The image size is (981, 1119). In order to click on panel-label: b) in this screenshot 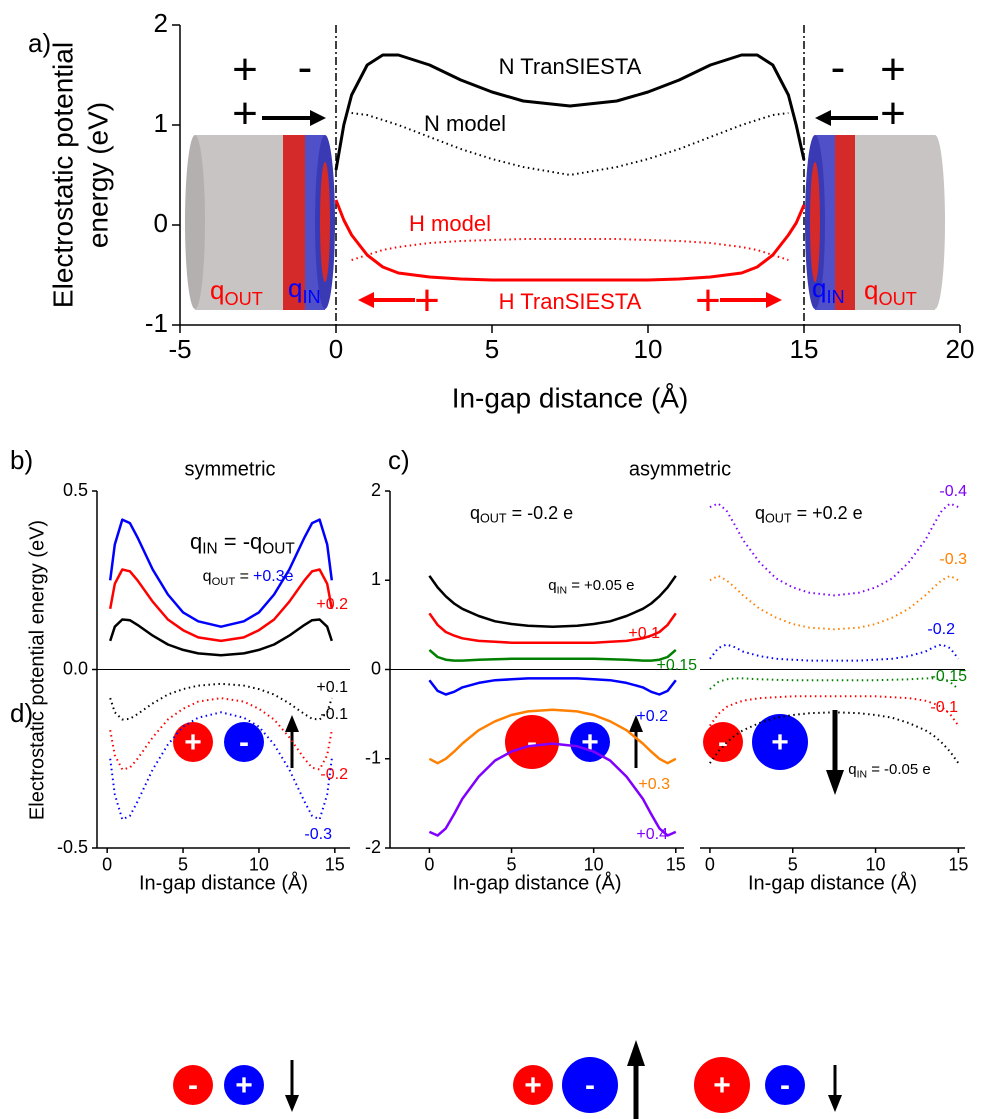, I will do `click(21, 460)`.